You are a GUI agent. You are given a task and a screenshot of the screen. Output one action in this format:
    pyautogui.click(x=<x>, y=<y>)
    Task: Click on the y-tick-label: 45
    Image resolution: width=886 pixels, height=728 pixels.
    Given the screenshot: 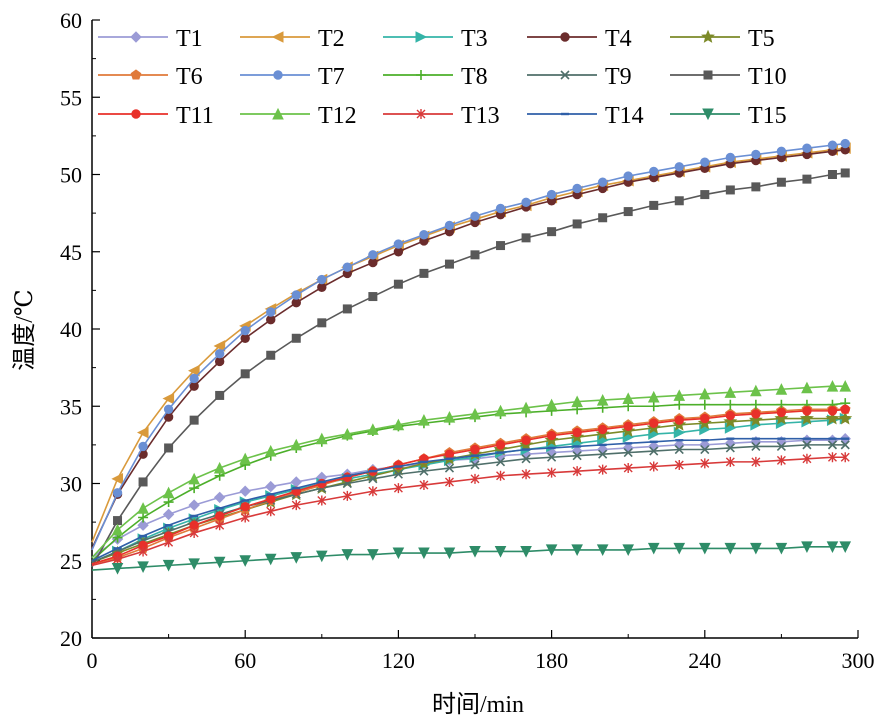 What is the action you would take?
    pyautogui.click(x=71, y=252)
    